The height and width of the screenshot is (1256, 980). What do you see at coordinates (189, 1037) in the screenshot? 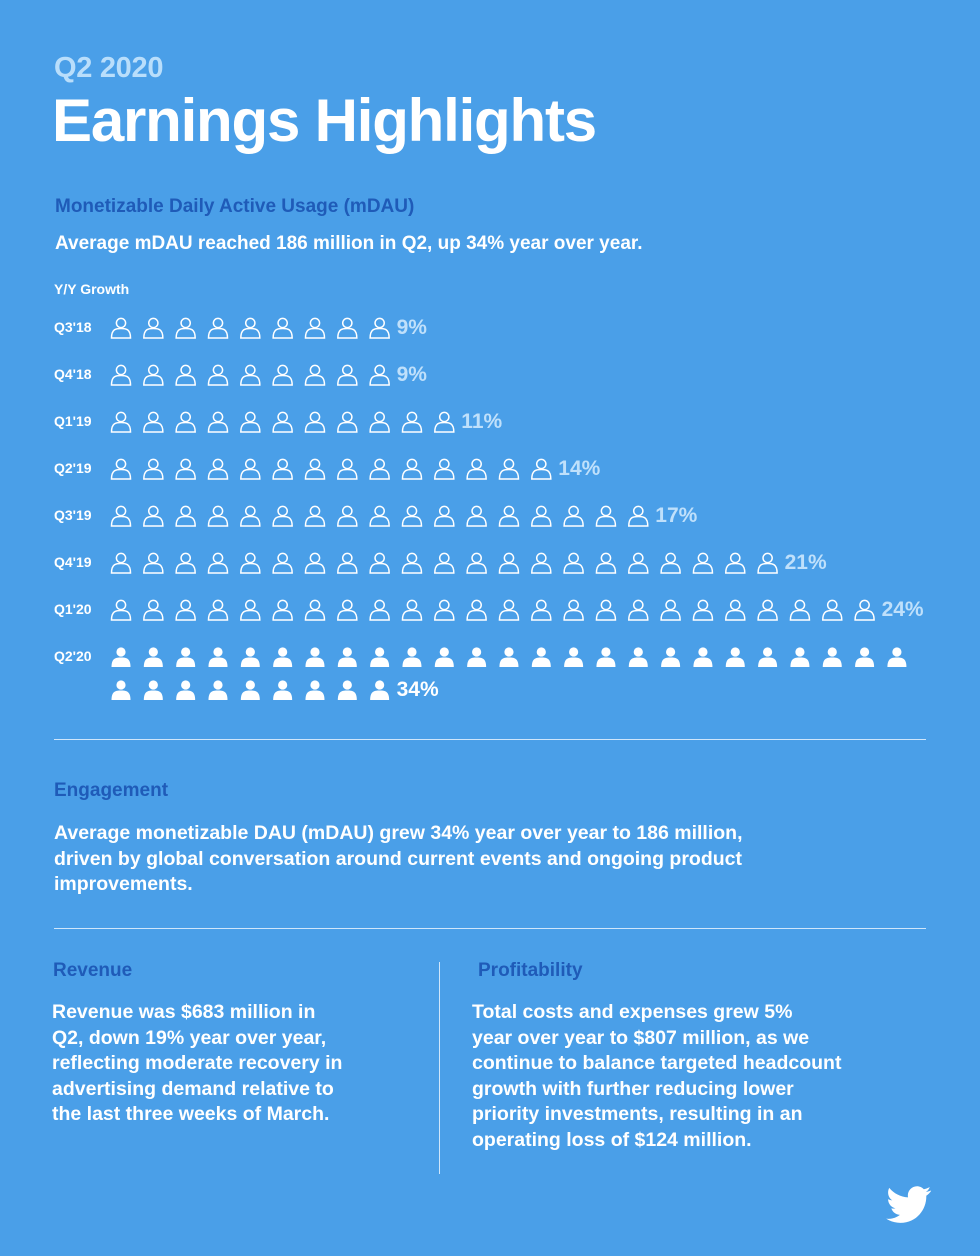
I see `revenue-line: Q2, down 19% year over year,` at bounding box center [189, 1037].